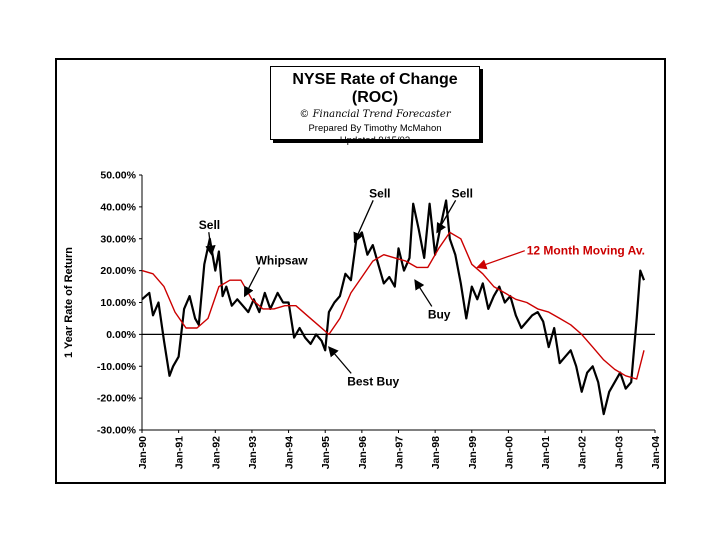 This screenshot has width=720, height=540. What do you see at coordinates (121, 335) in the screenshot?
I see `y-tick-label: 0.00%` at bounding box center [121, 335].